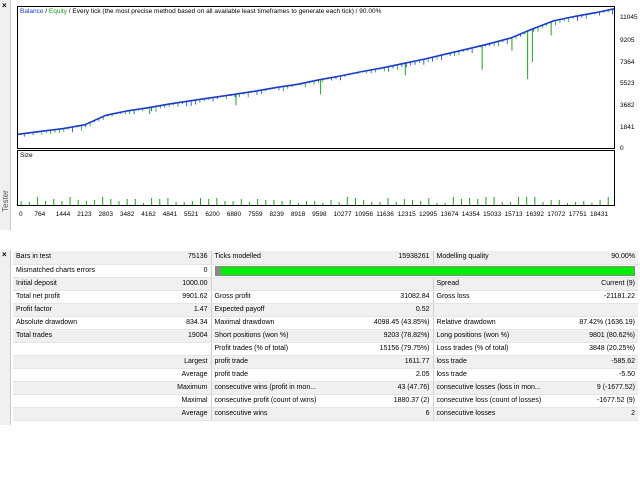 This screenshot has height=480, width=640. I want to click on tester-side-strip: × Tester, so click(5, 115).